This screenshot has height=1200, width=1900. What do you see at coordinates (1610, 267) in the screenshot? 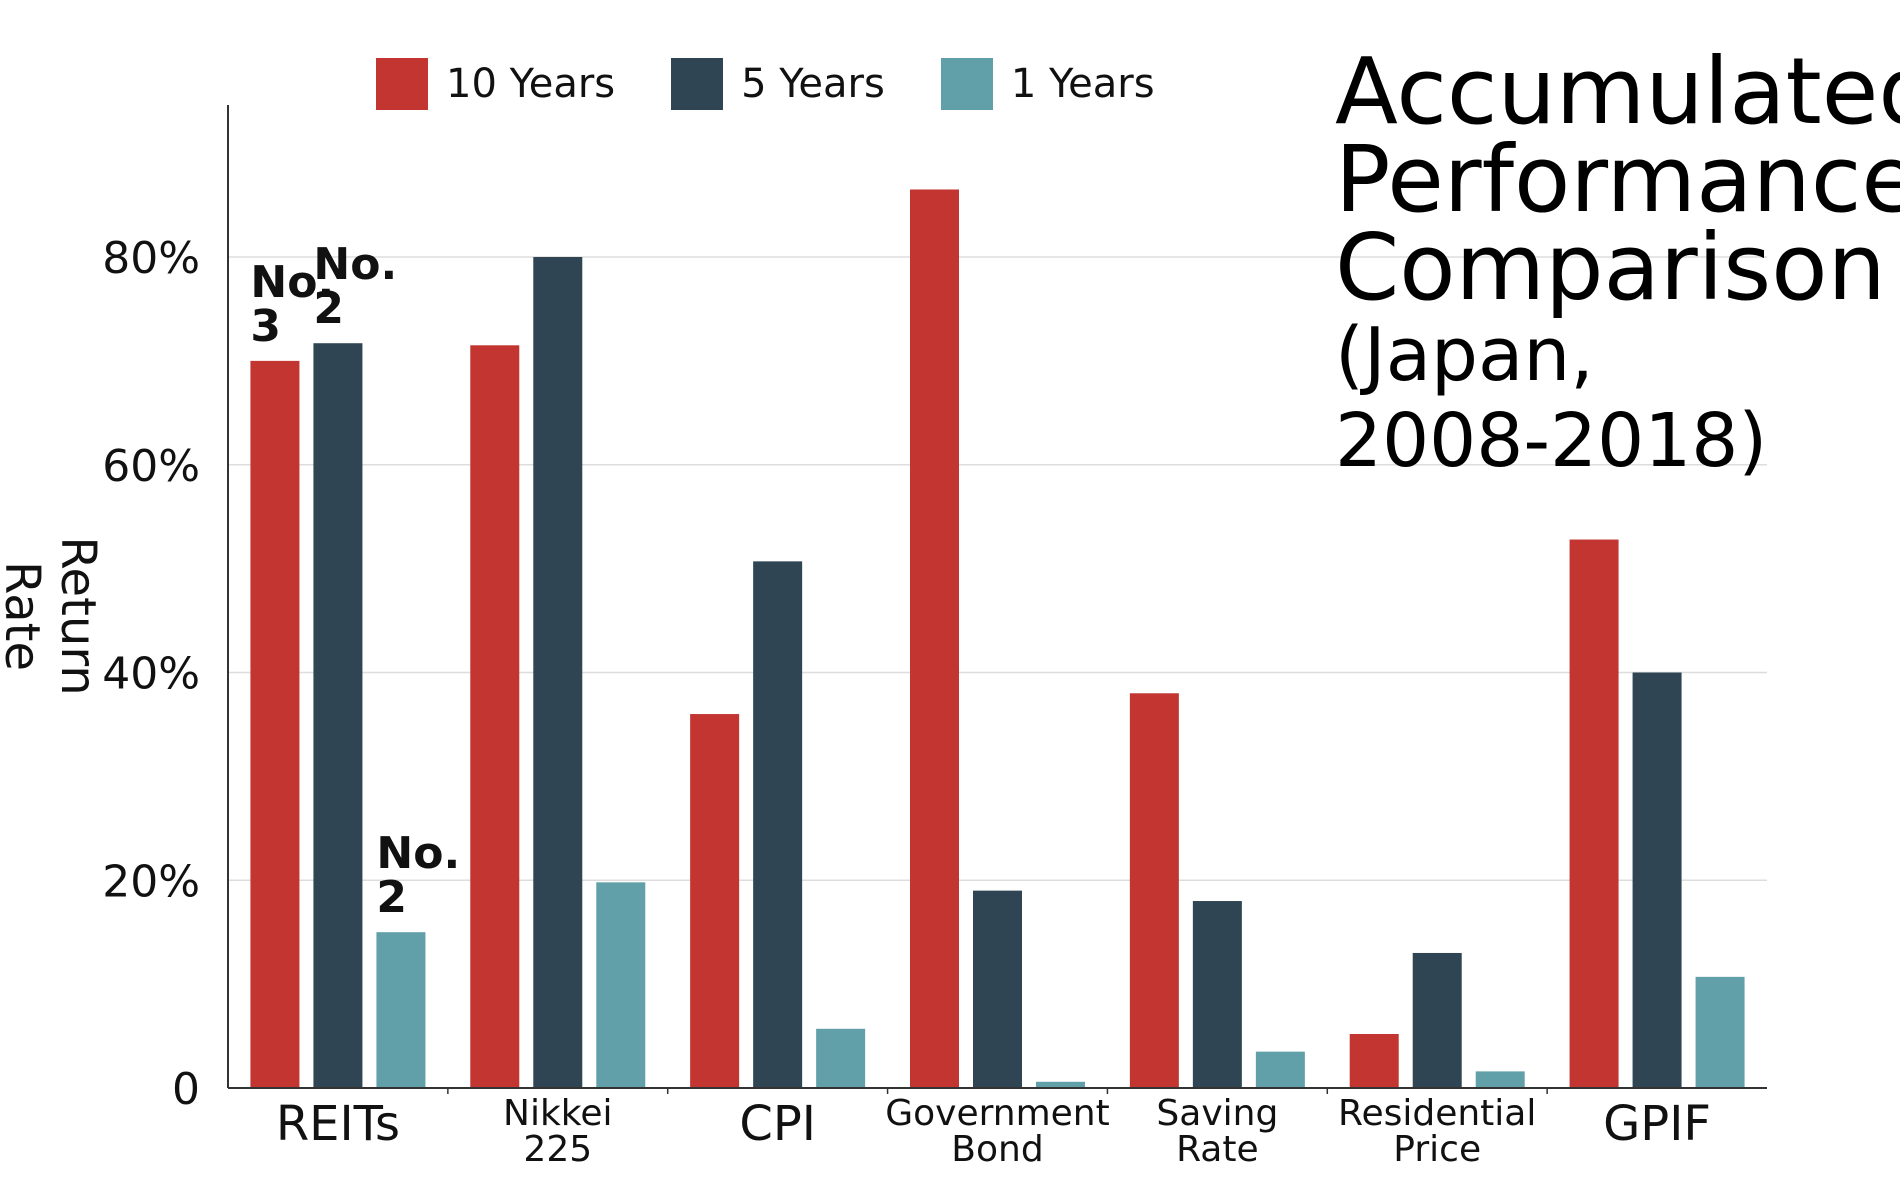
I see `title-line-3: Comparison` at bounding box center [1610, 267].